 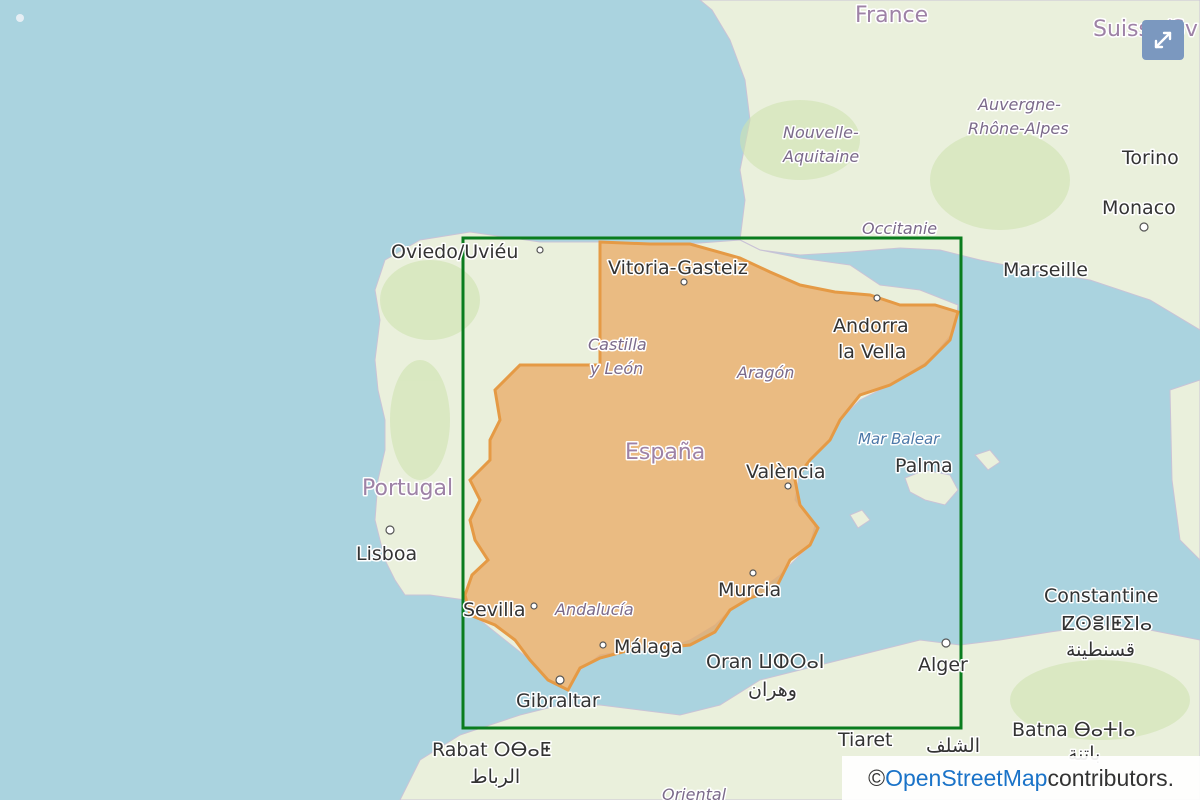 What do you see at coordinates (386, 554) in the screenshot?
I see `label-lisboa: Lisboa` at bounding box center [386, 554].